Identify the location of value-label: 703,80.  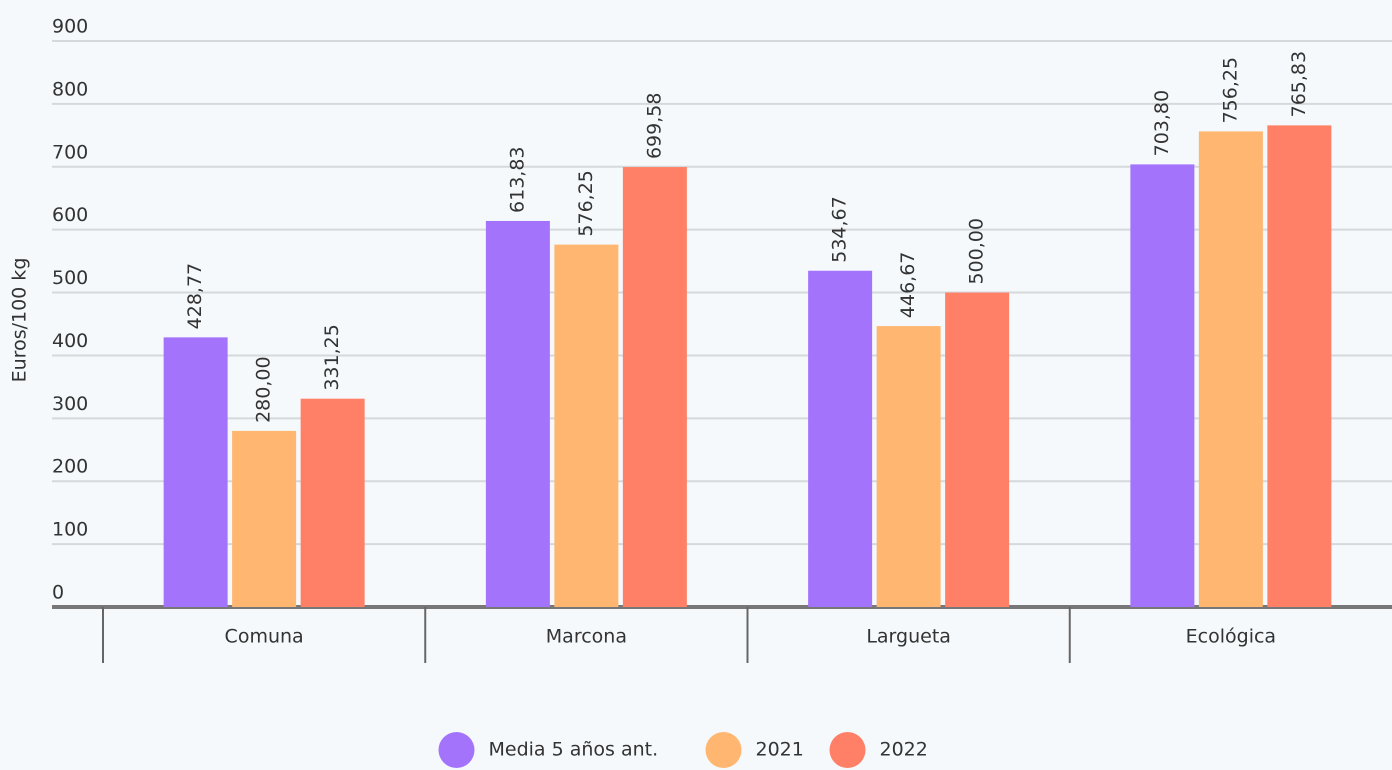
(1162, 123).